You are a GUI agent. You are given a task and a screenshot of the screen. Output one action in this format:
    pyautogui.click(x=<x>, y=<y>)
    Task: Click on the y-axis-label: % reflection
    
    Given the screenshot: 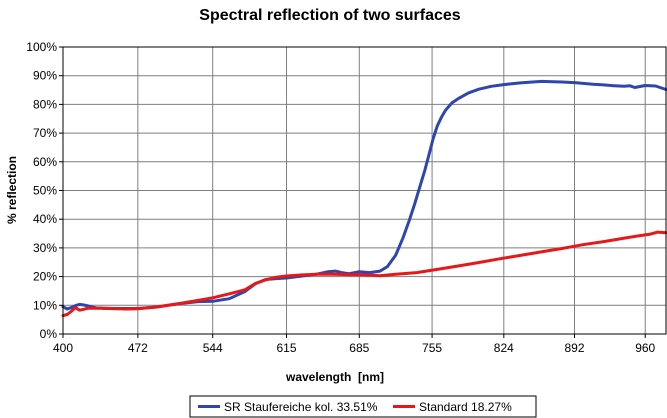 What is the action you would take?
    pyautogui.click(x=12, y=190)
    